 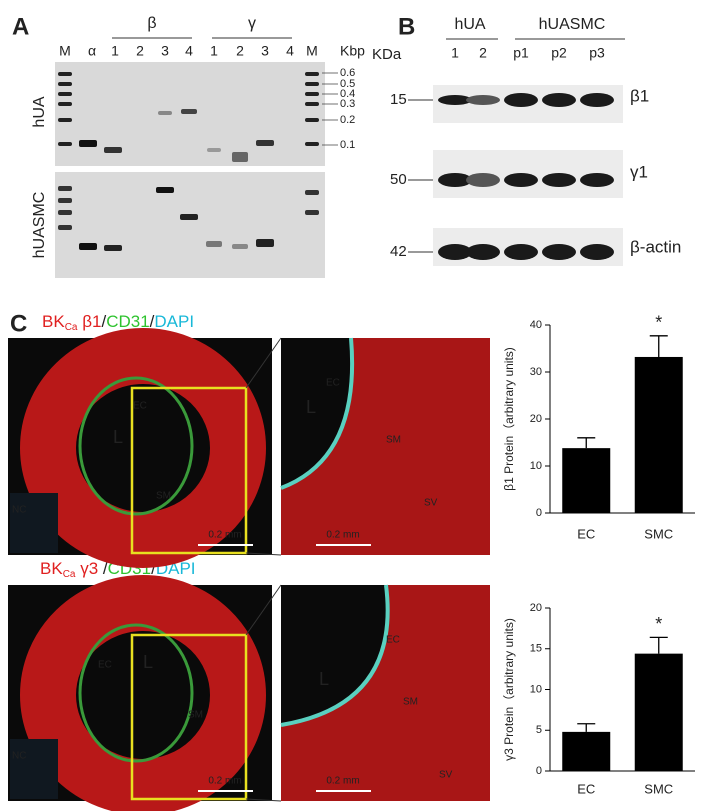 What do you see at coordinates (92, 51) in the screenshot?
I see `lane-label: α` at bounding box center [92, 51].